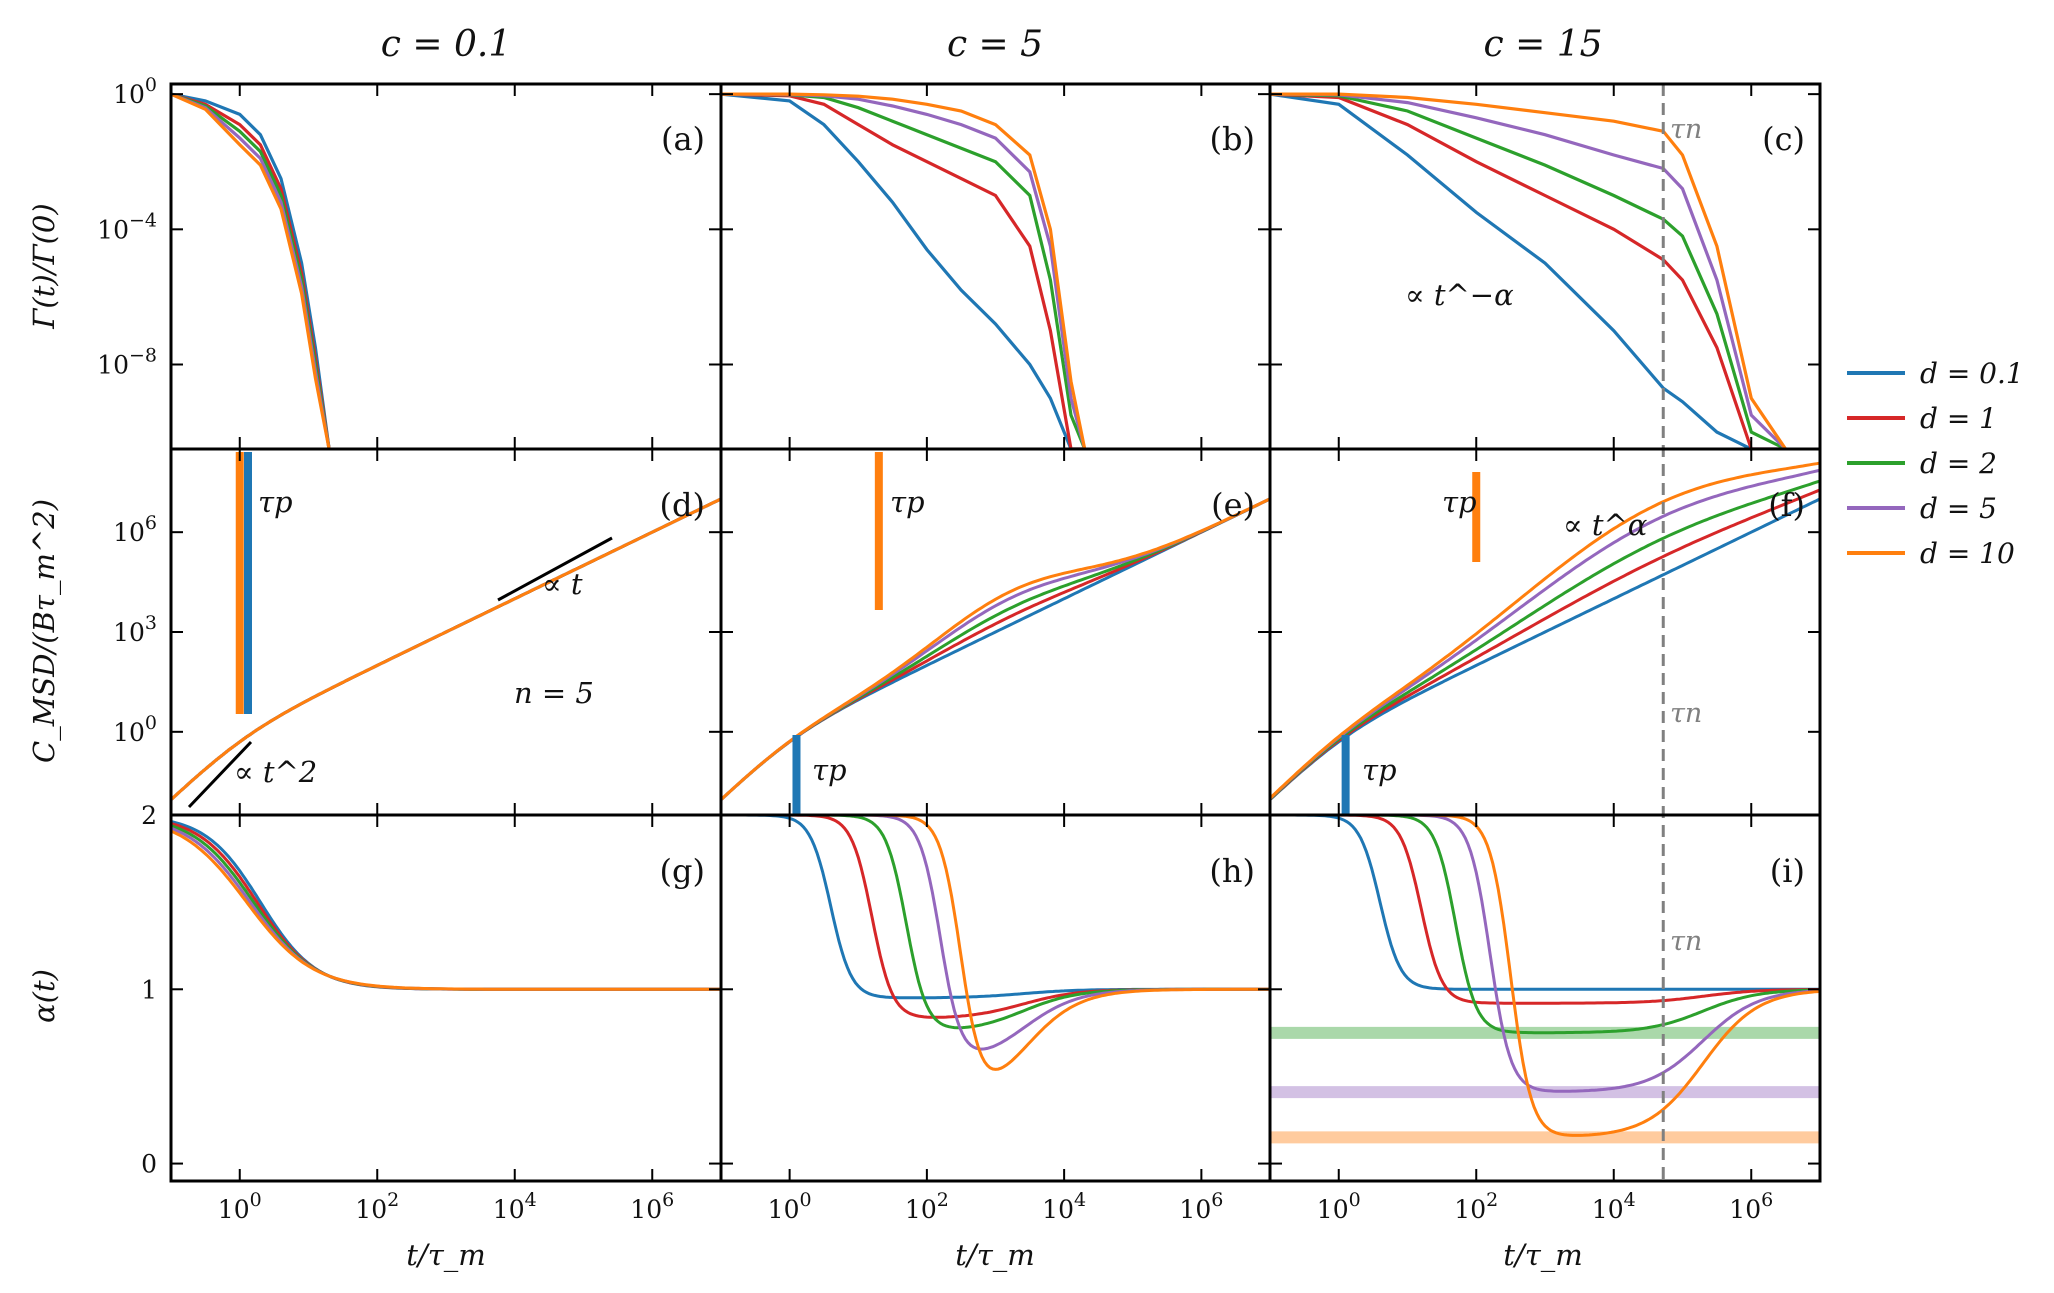 The width and height of the screenshot is (2054, 1293). I want to click on alpha-curve-2-d=5, so click(1545, 954).